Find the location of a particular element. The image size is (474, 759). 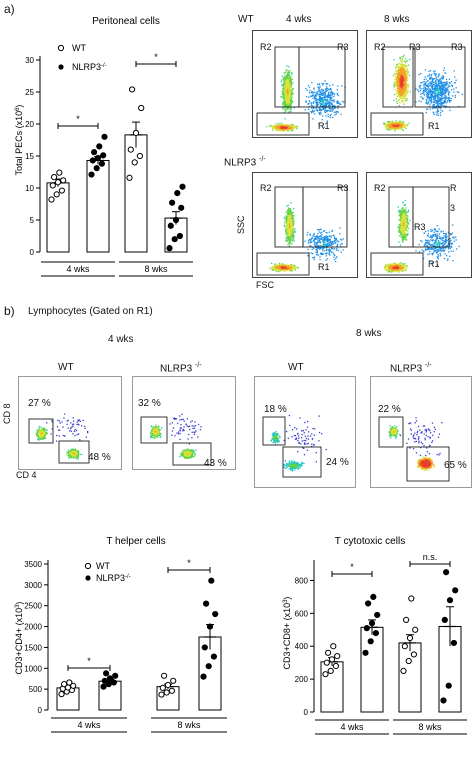

y-tick-label: 200 is located at coordinates (302, 679).